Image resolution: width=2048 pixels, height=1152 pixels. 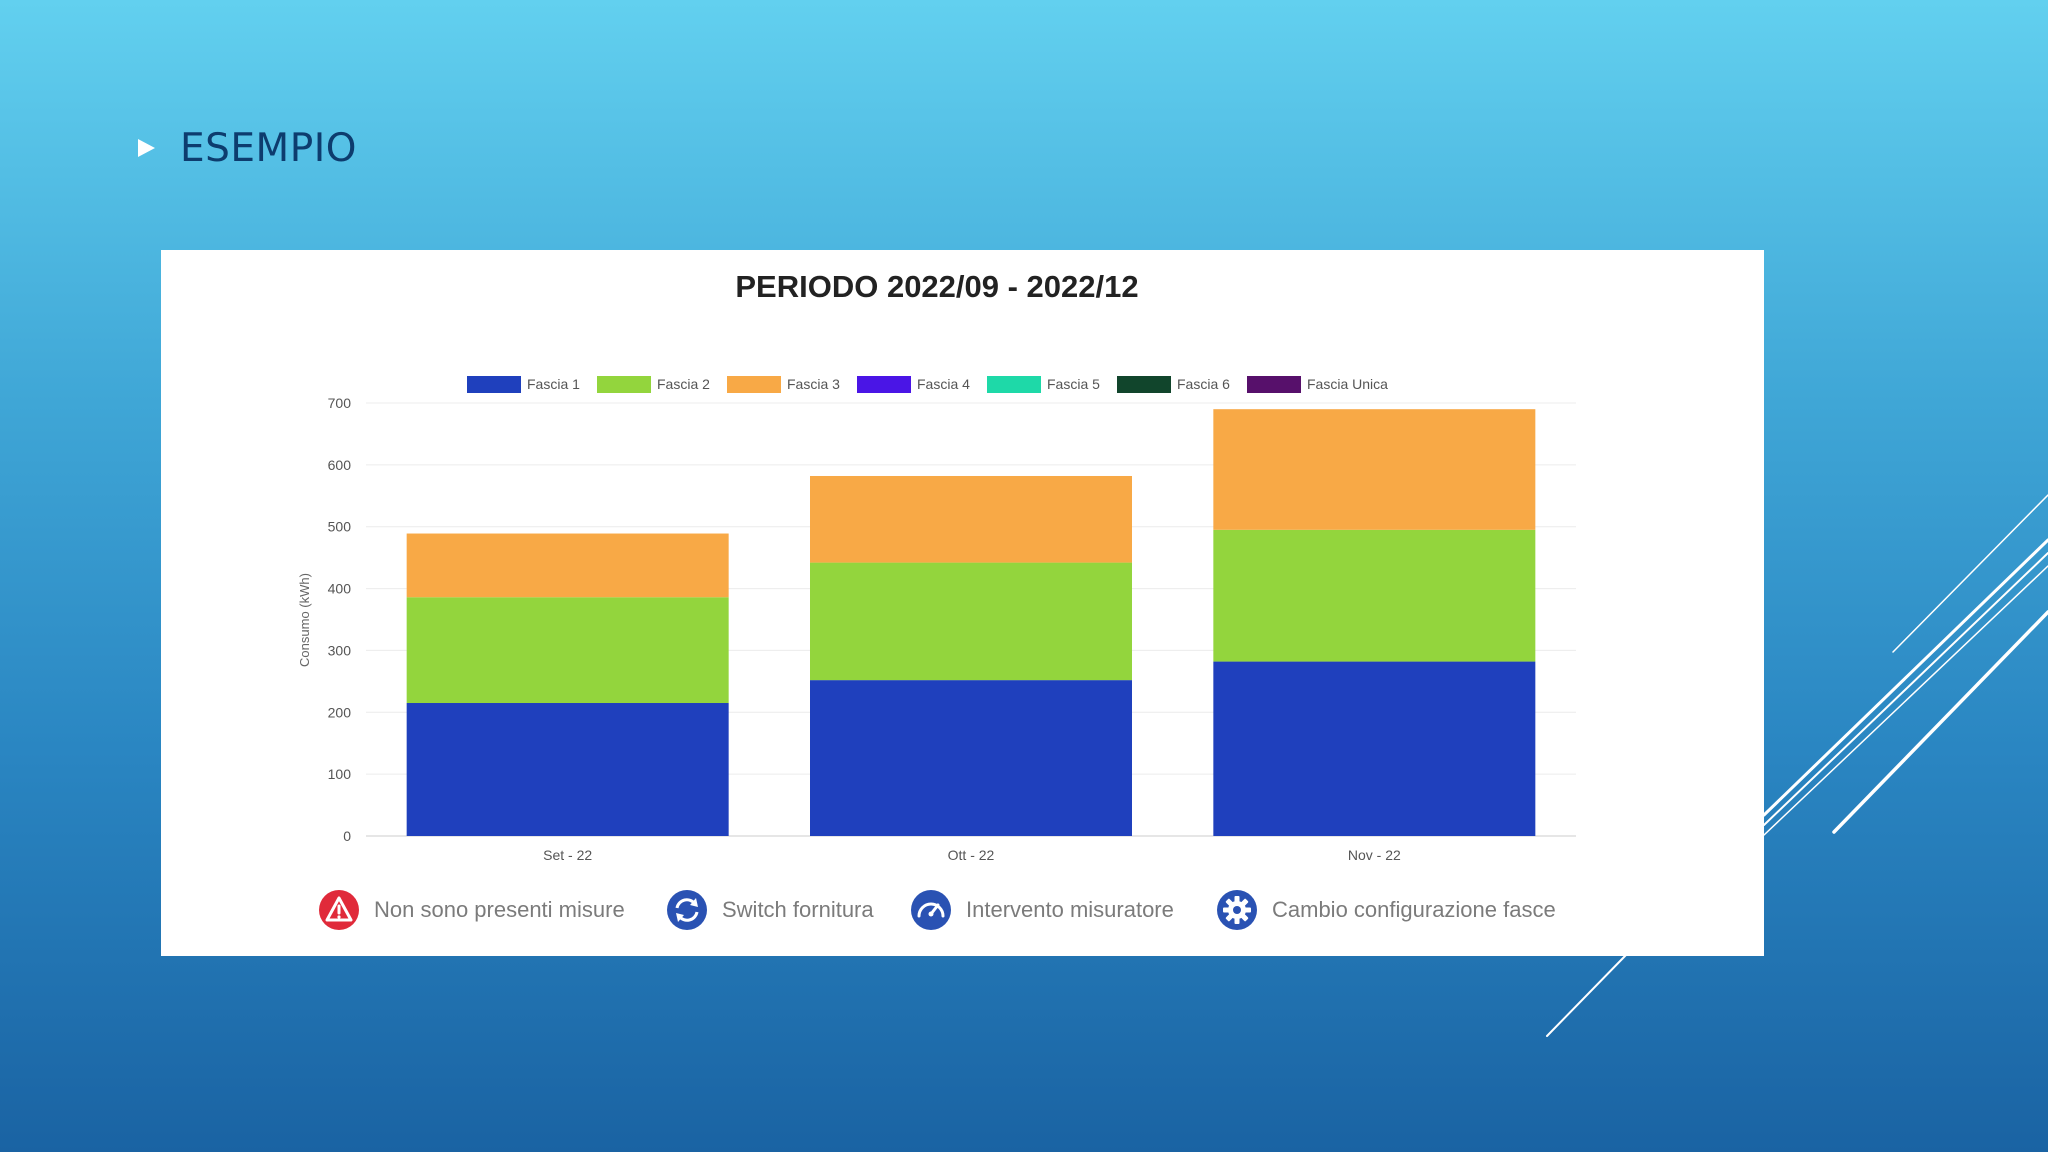 What do you see at coordinates (931, 910) in the screenshot?
I see `gauge-icon` at bounding box center [931, 910].